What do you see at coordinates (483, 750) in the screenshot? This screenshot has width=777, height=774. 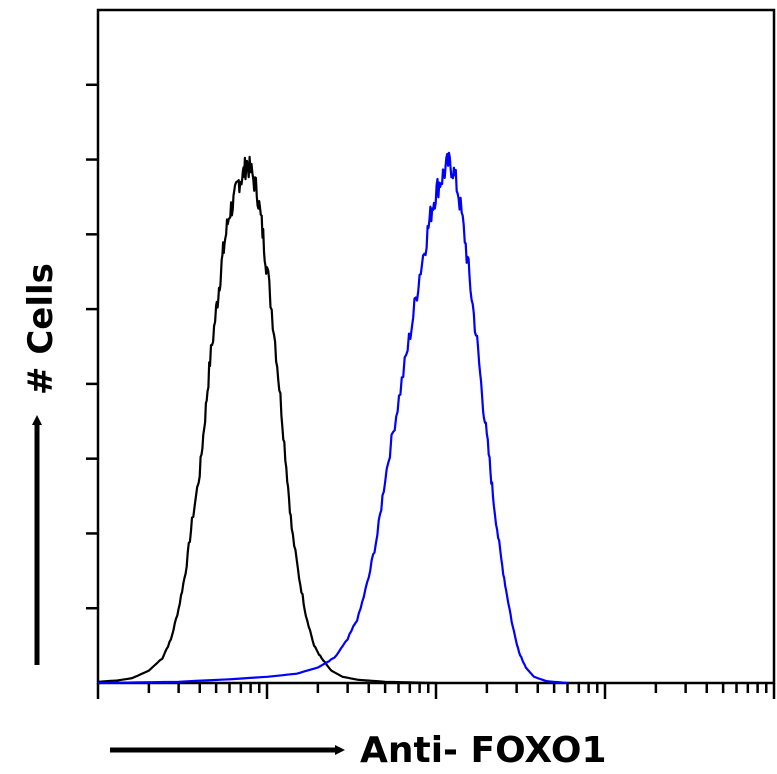 I see `x-axis-label: Anti- FOXO1` at bounding box center [483, 750].